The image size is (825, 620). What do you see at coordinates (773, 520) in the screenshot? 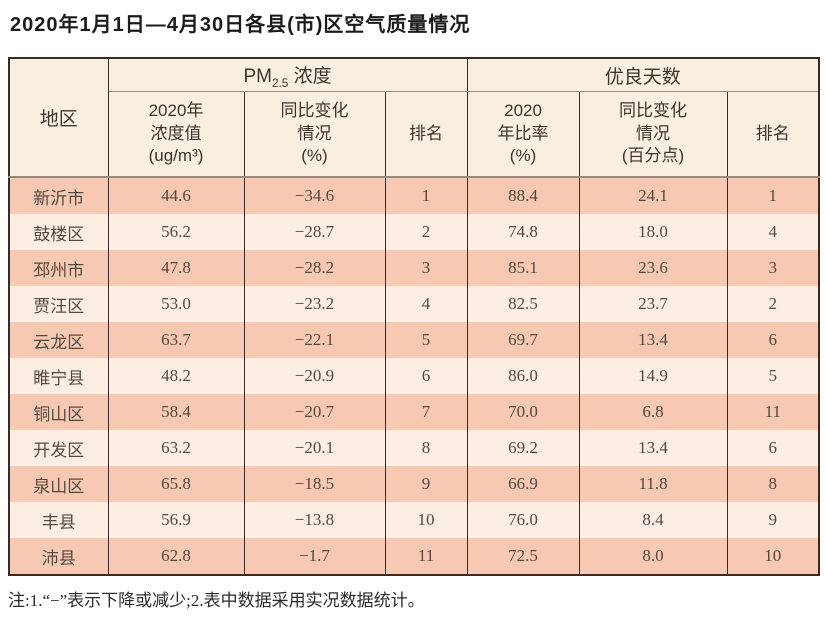
I see `good-rank-cell: 9` at bounding box center [773, 520].